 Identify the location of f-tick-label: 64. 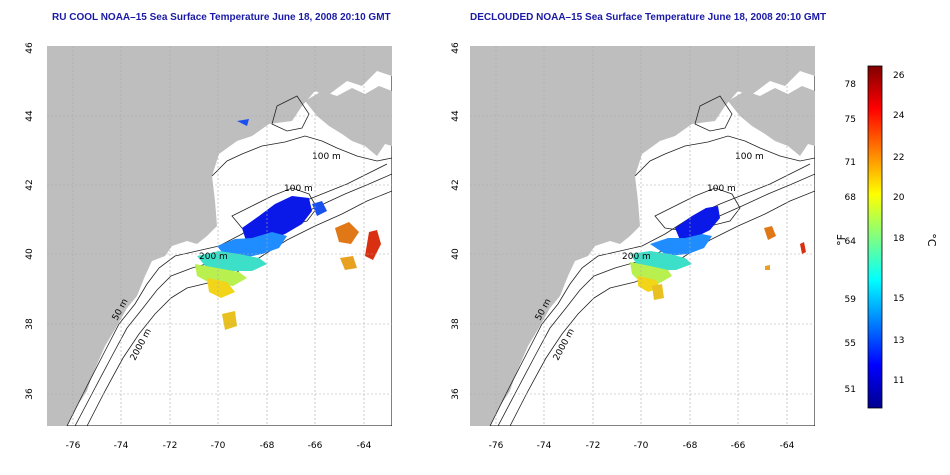
(851, 242).